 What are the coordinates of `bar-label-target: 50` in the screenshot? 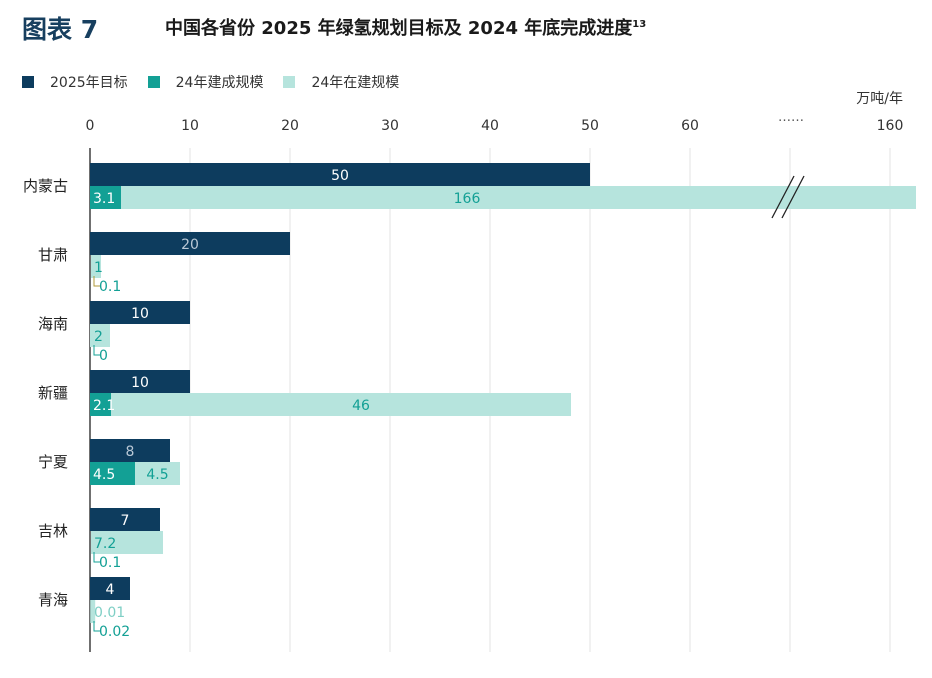 It's located at (340, 176).